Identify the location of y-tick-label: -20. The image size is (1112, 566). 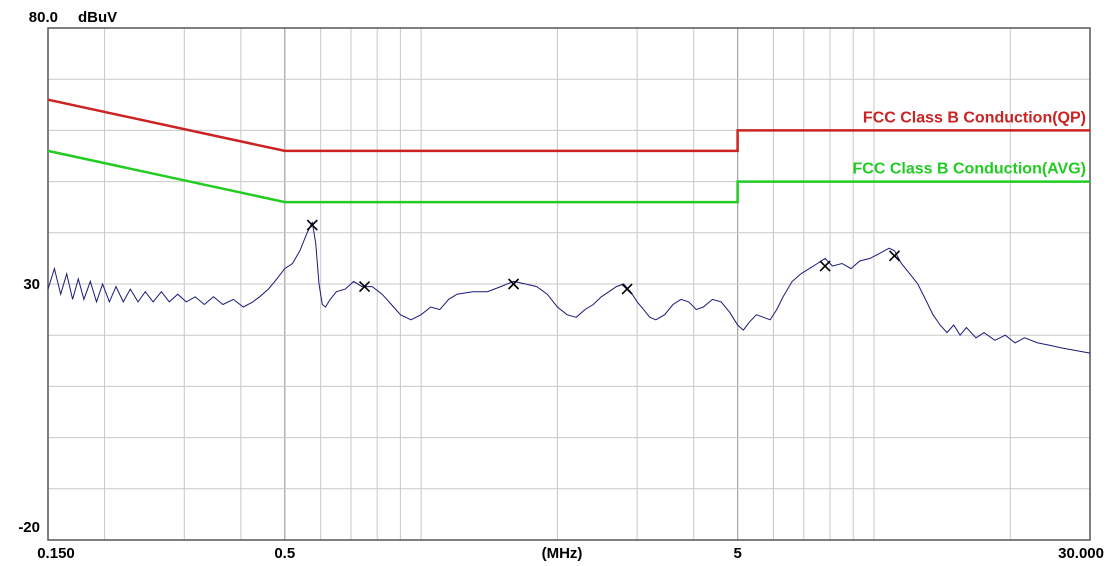
(29, 527).